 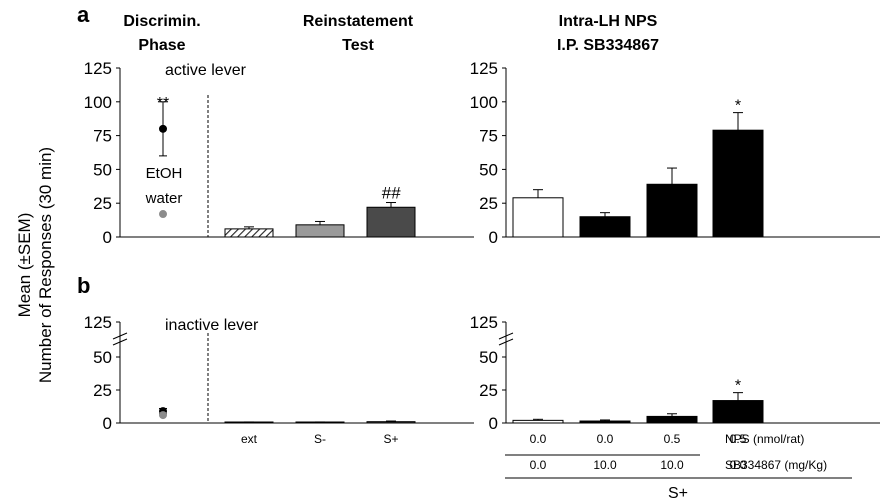 I want to click on panel-a-right-y-tick-label: 75, so click(x=488, y=136).